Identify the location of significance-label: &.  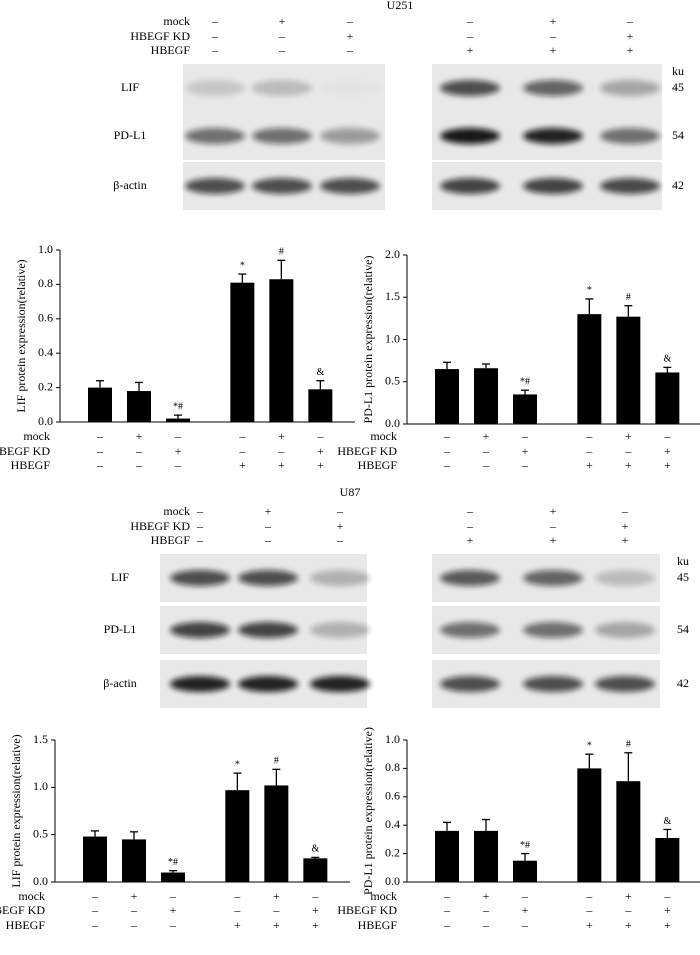
(667, 359).